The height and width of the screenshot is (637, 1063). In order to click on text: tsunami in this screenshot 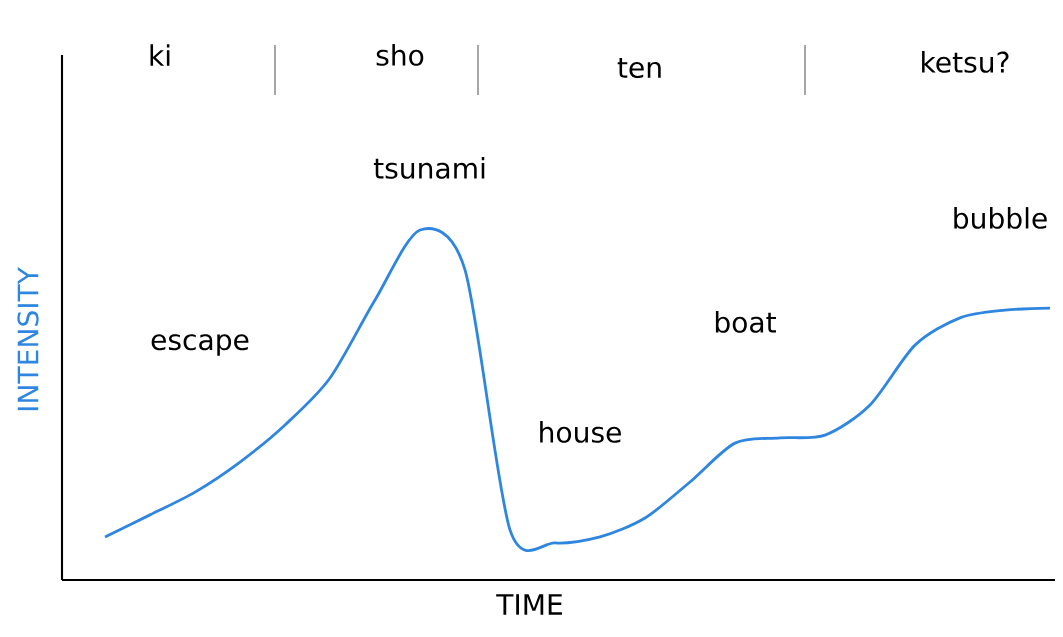, I will do `click(429, 168)`.